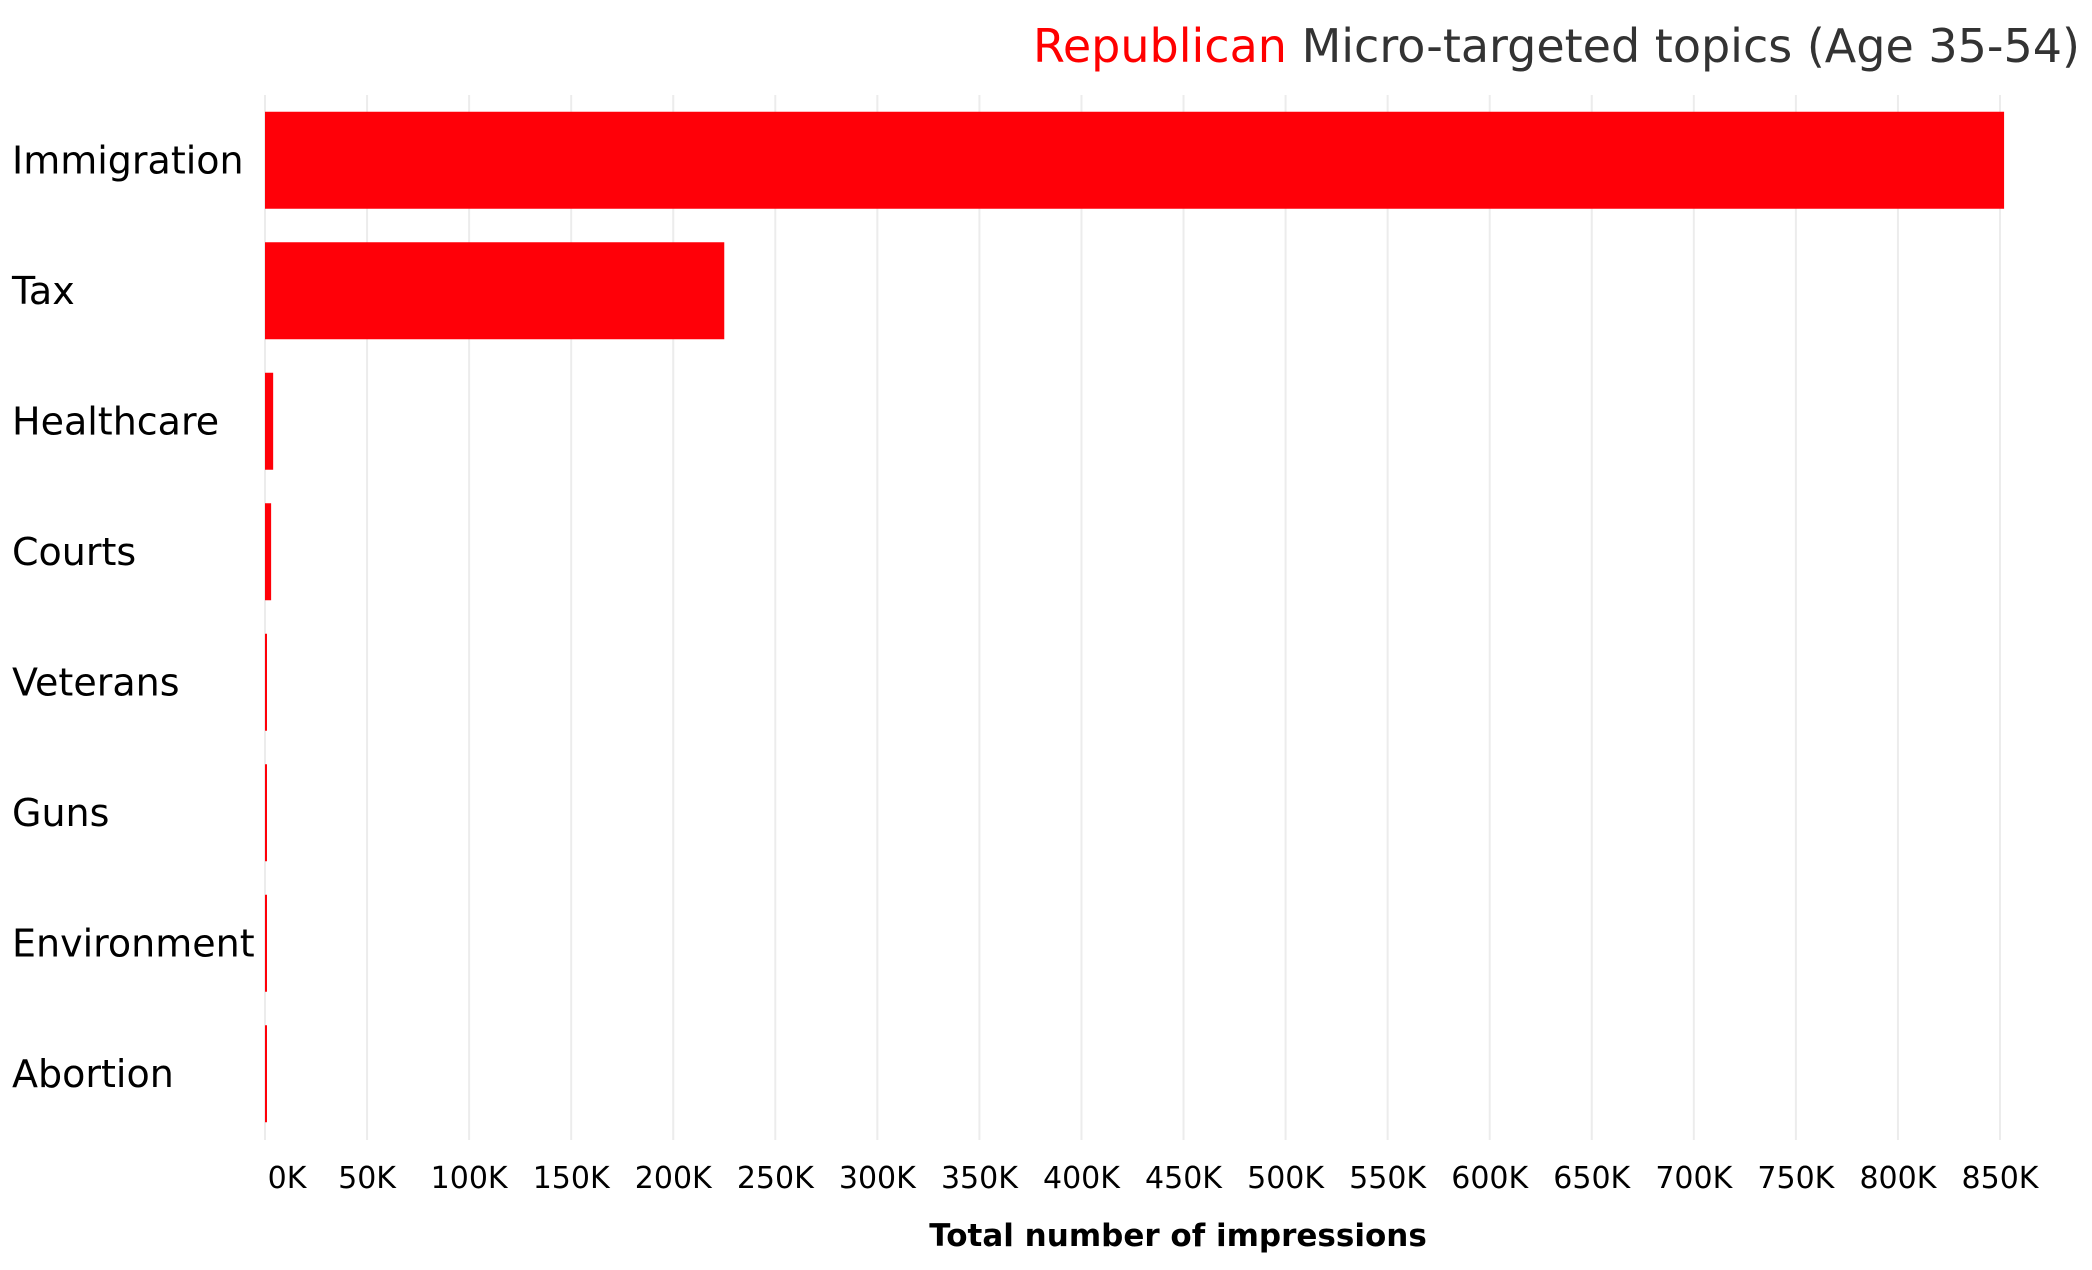 This screenshot has height=1270, width=2092. I want to click on x-tick-label: 450K, so click(1184, 1178).